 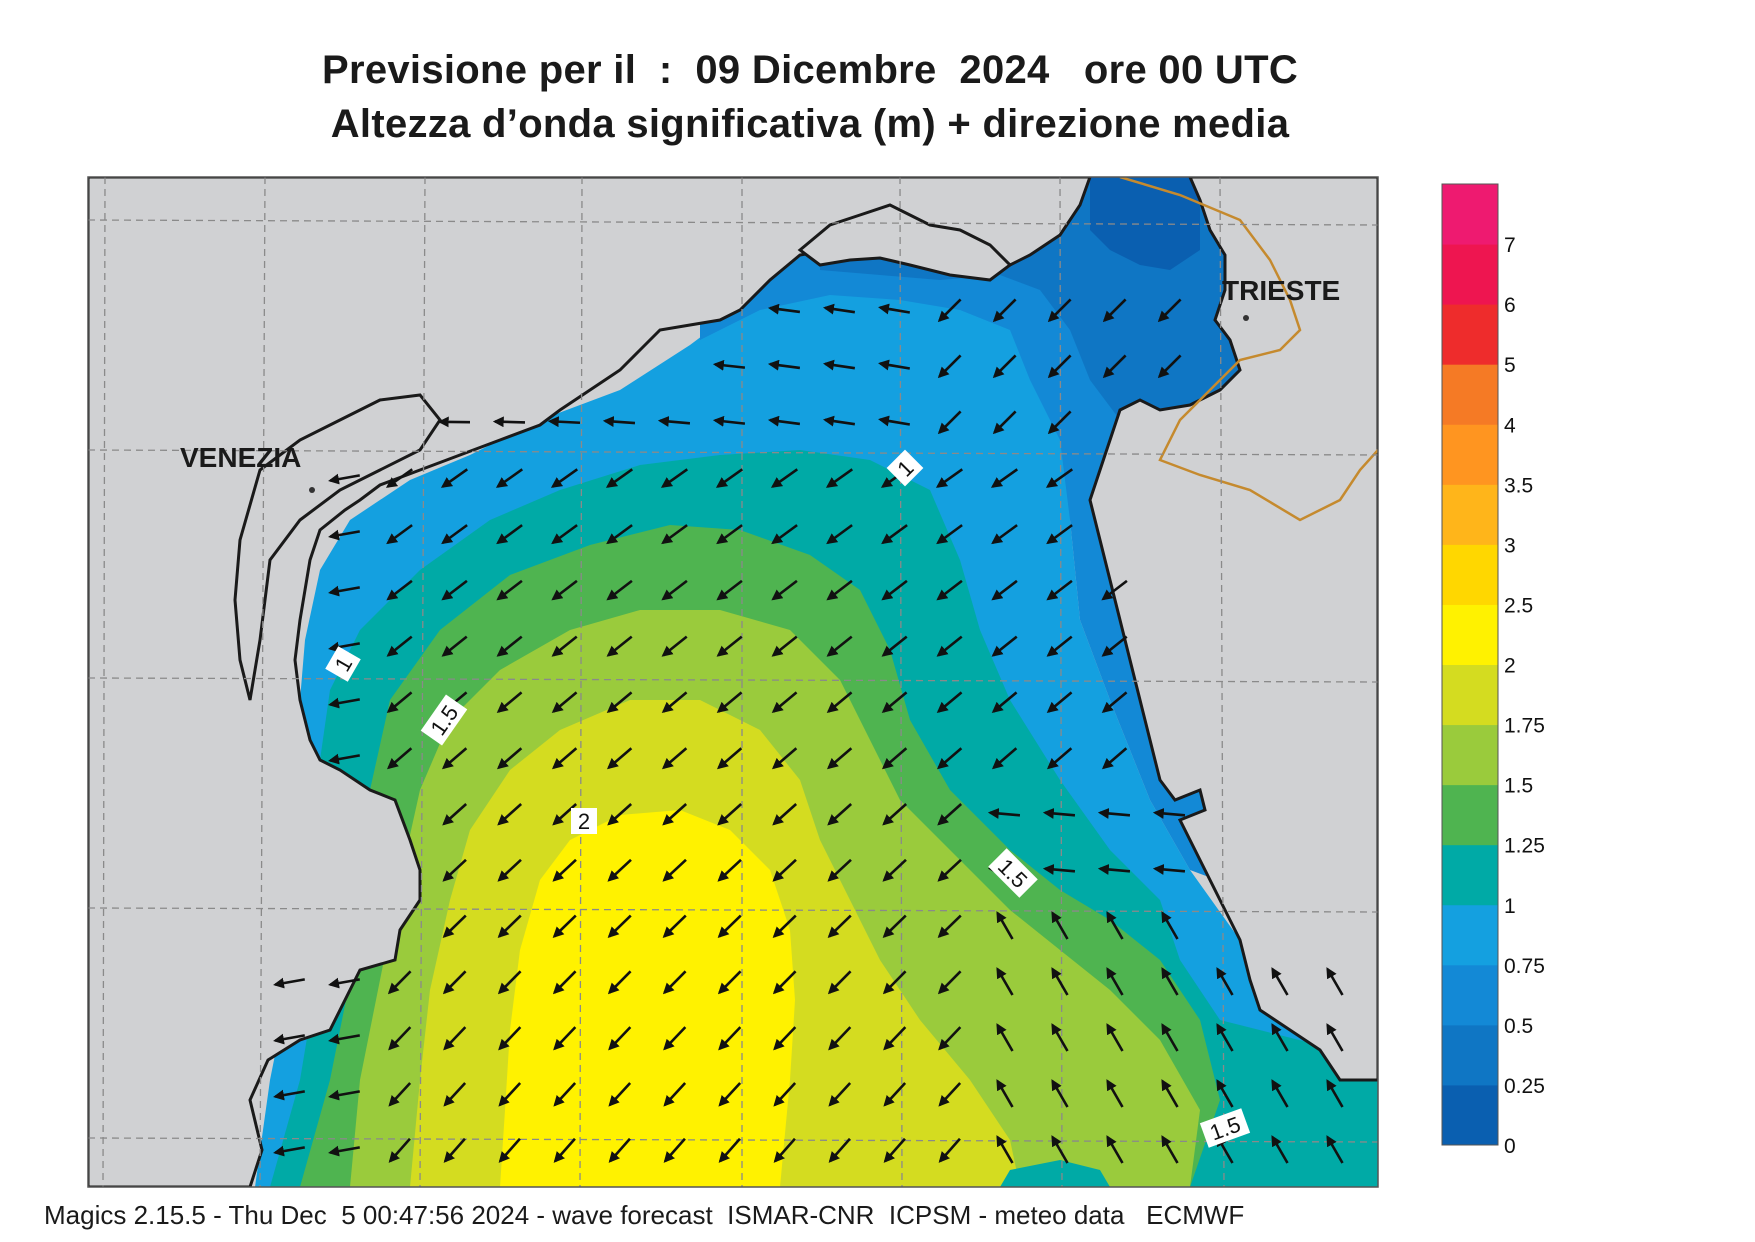 I want to click on color-bar-label: 1, so click(x=1510, y=906).